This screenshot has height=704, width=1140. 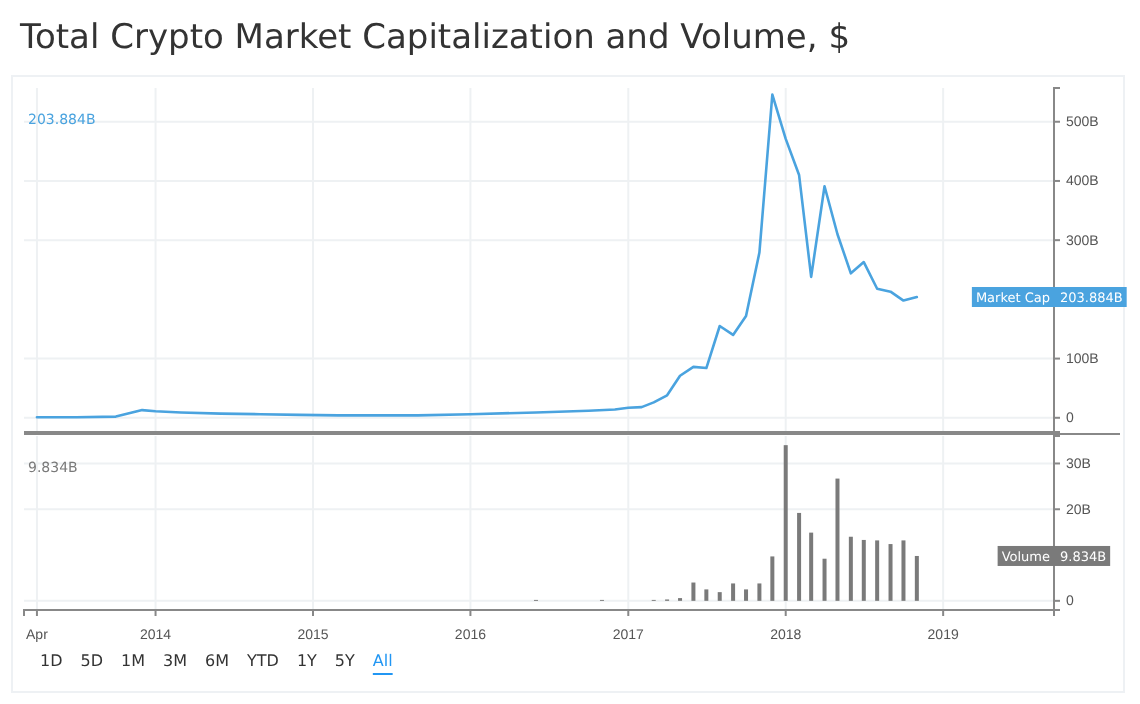 I want to click on text: 6M, so click(x=217, y=661).